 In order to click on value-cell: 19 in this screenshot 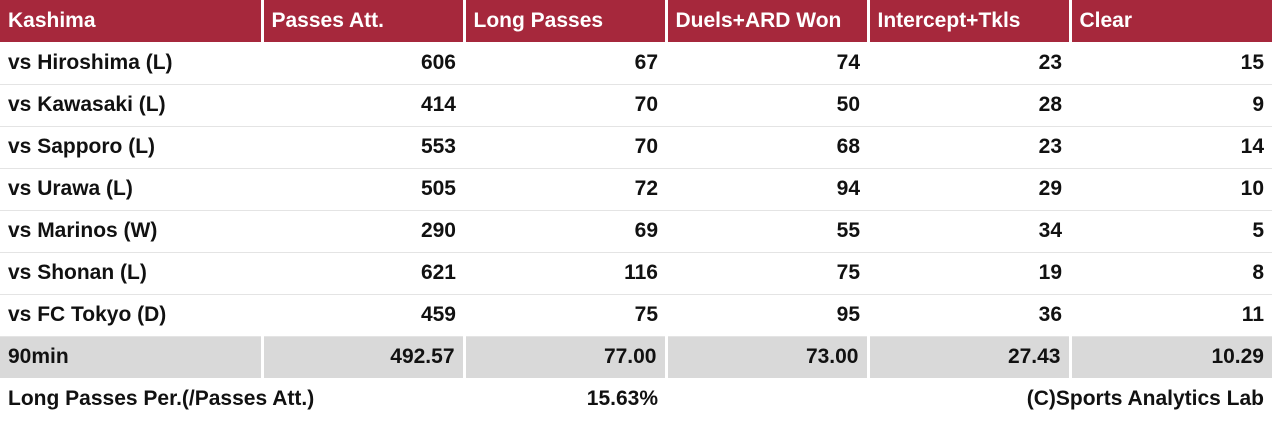, I will do `click(969, 273)`.